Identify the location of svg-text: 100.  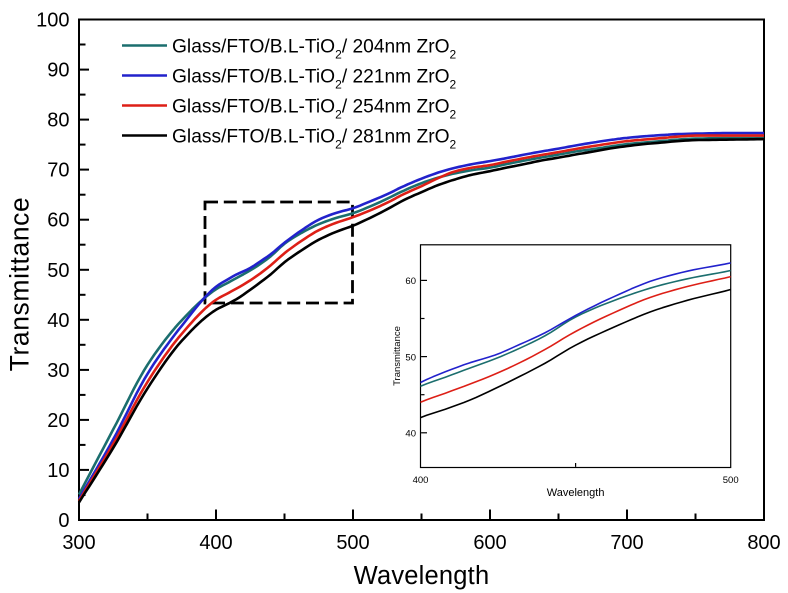
(52, 21).